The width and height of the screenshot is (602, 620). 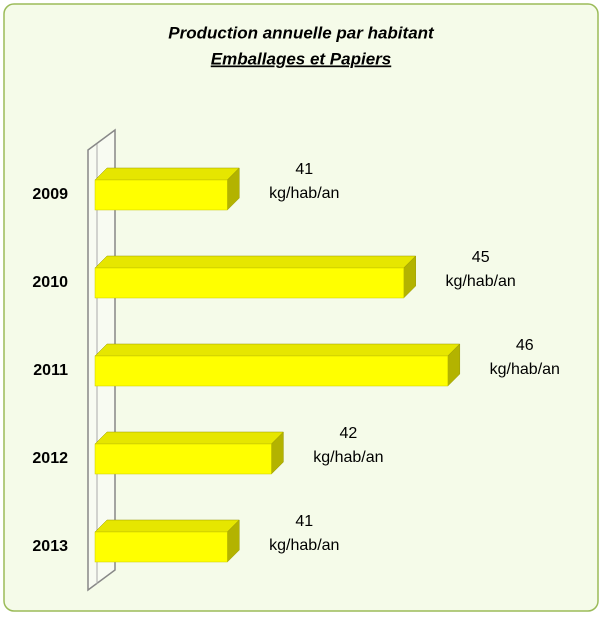 What do you see at coordinates (50, 546) in the screenshot?
I see `category-label: 2013` at bounding box center [50, 546].